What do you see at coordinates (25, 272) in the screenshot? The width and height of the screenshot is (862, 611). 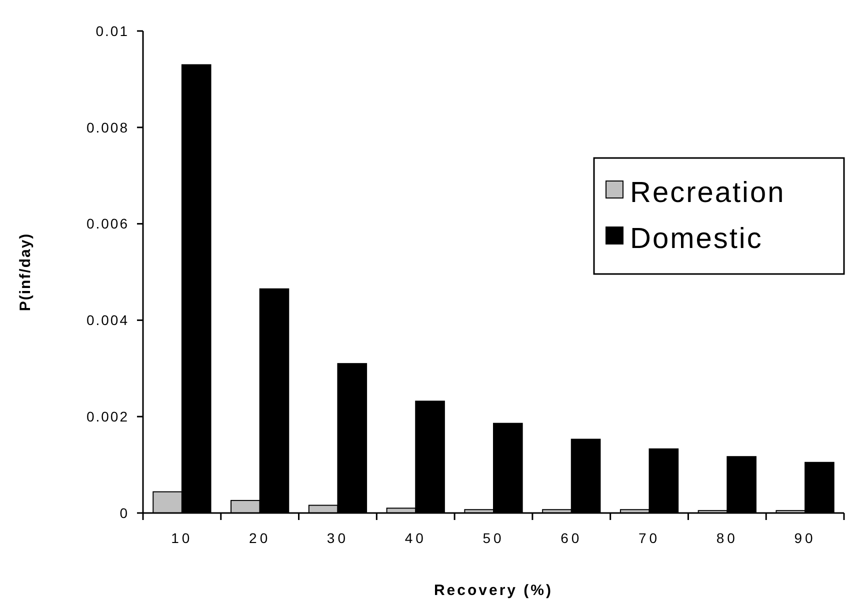 I see `y-axis-title: P(inf/day)` at bounding box center [25, 272].